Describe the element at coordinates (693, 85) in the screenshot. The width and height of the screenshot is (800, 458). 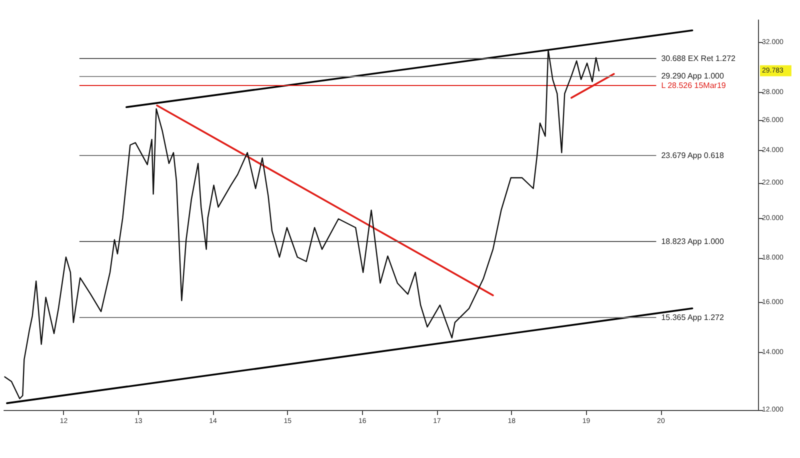
I see `ref-line-label: L 28.526 15Mar19` at that location.